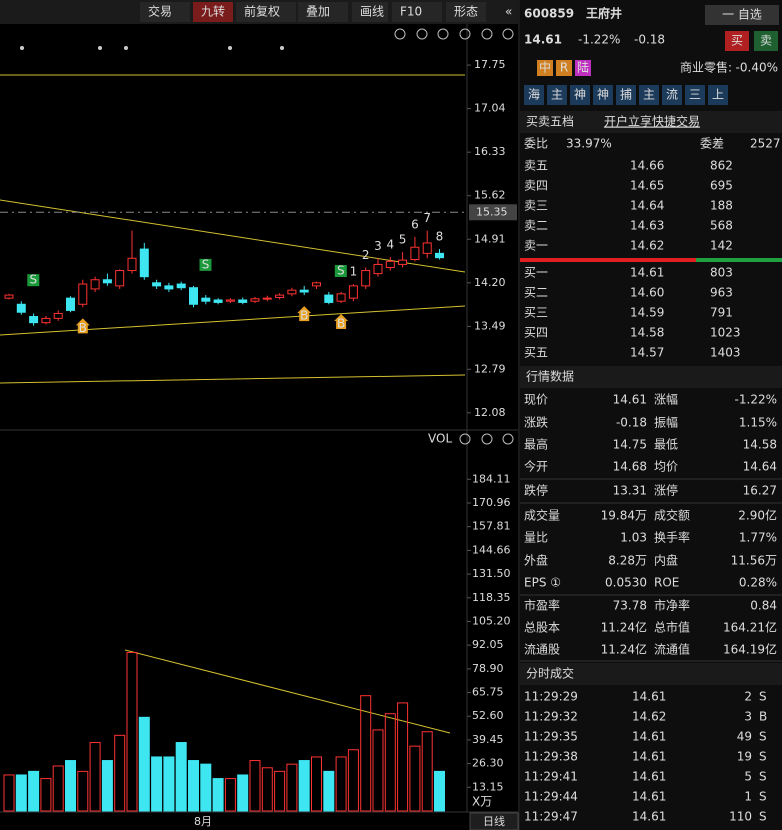  I want to click on ask-volume: 188, so click(721, 206).